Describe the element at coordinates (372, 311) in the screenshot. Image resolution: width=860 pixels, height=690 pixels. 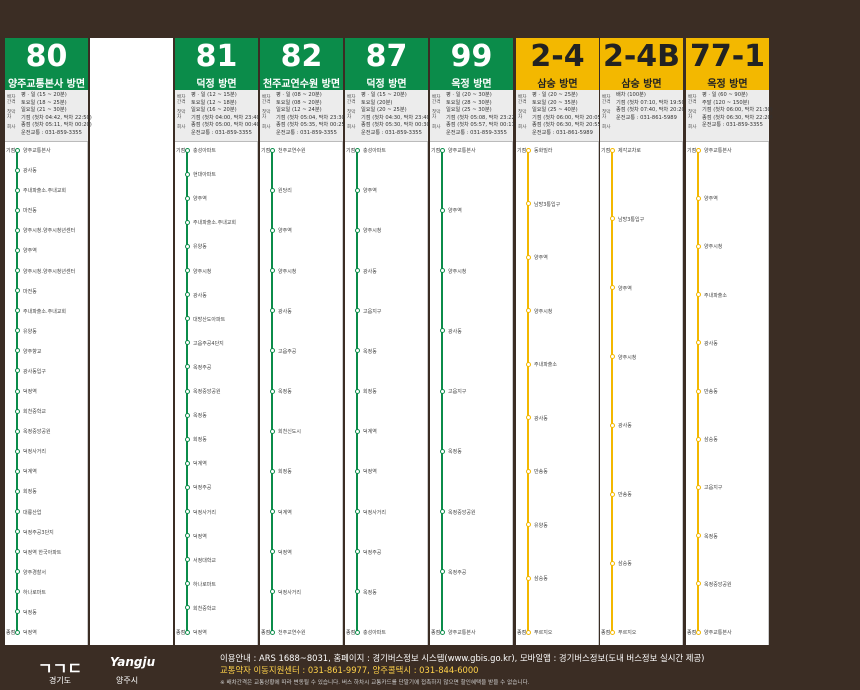
I see `stop-name: 고읍지구` at that location.